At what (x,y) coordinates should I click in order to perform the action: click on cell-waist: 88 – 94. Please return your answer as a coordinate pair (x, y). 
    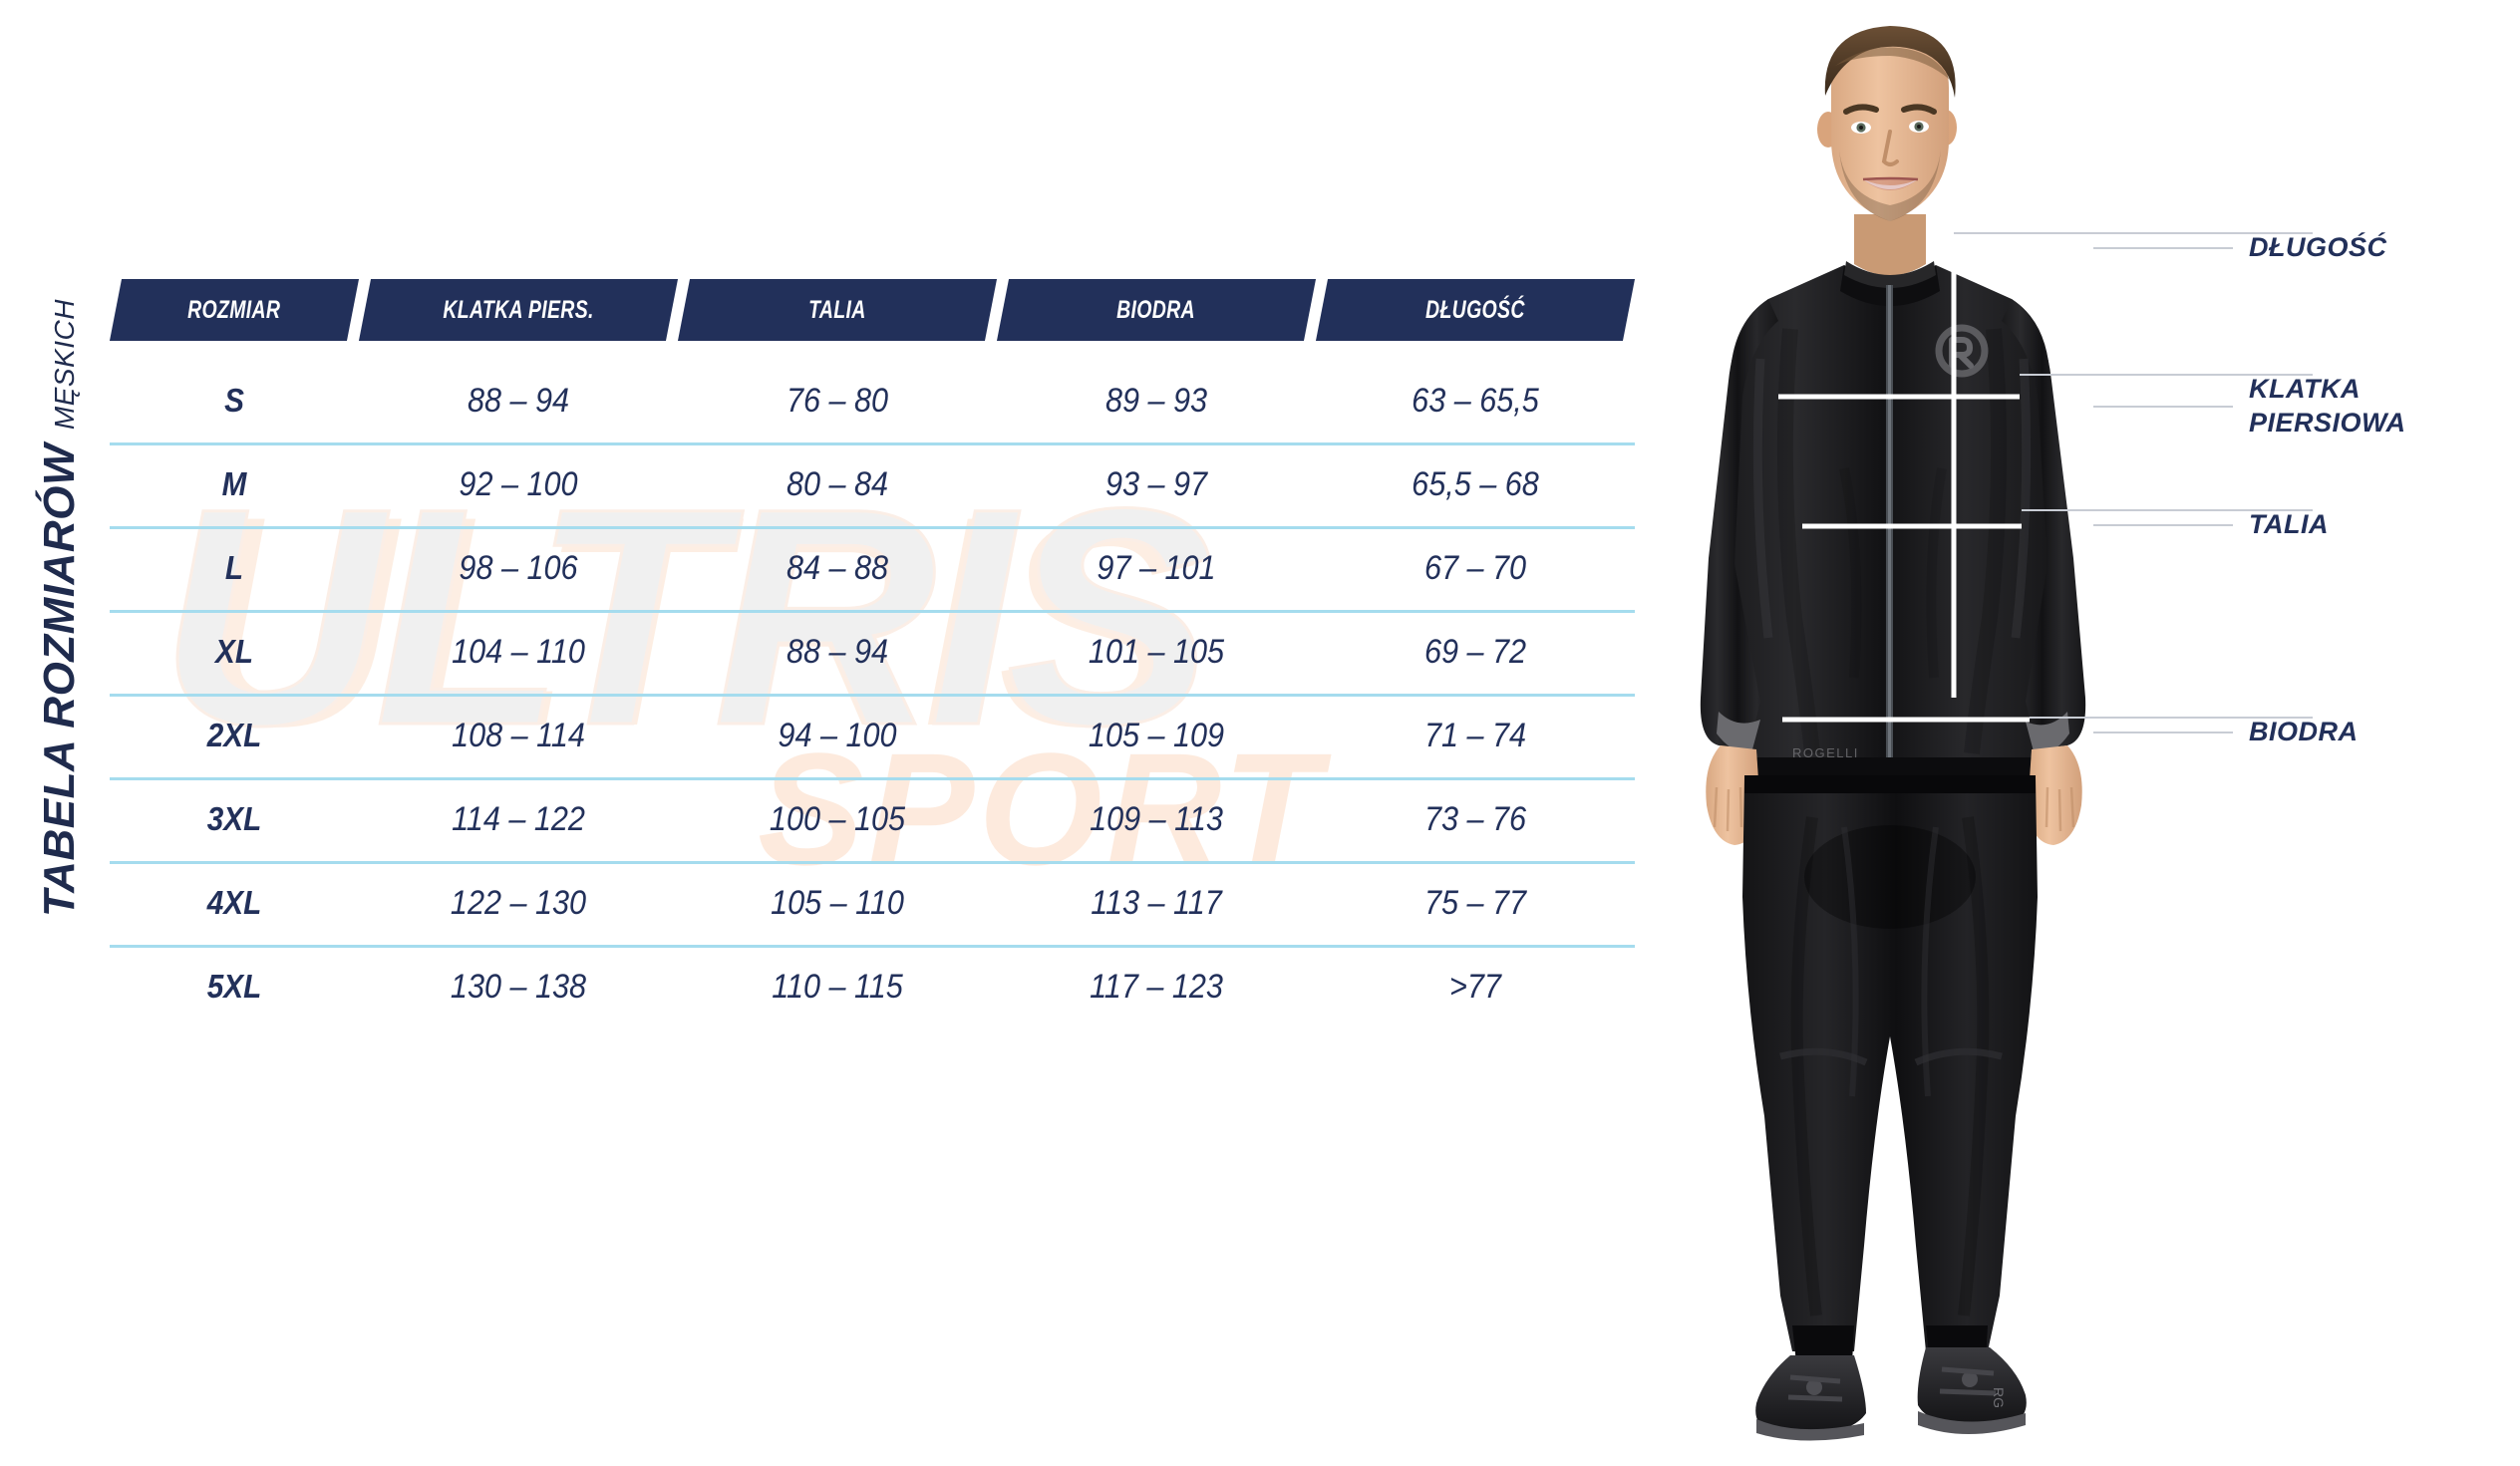
    Looking at the image, I should click on (837, 651).